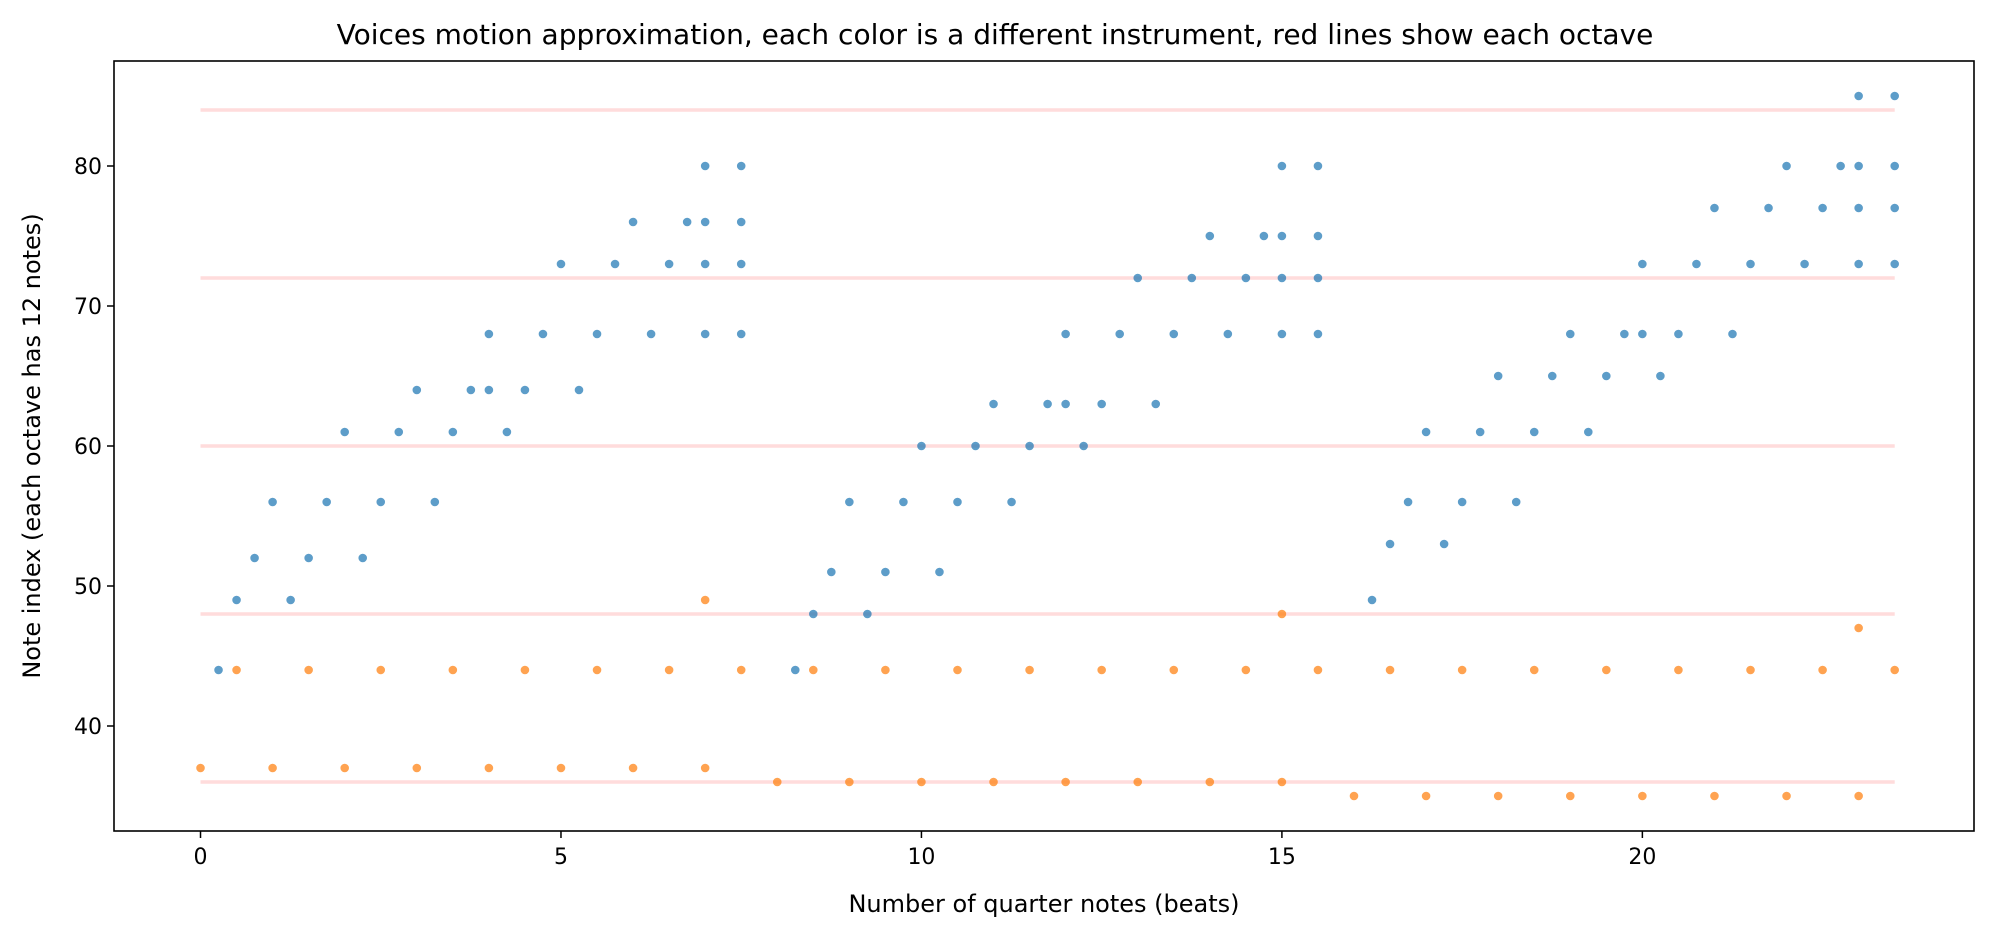 The image size is (1993, 939). What do you see at coordinates (88, 587) in the screenshot?
I see `y-tick-label: 50` at bounding box center [88, 587].